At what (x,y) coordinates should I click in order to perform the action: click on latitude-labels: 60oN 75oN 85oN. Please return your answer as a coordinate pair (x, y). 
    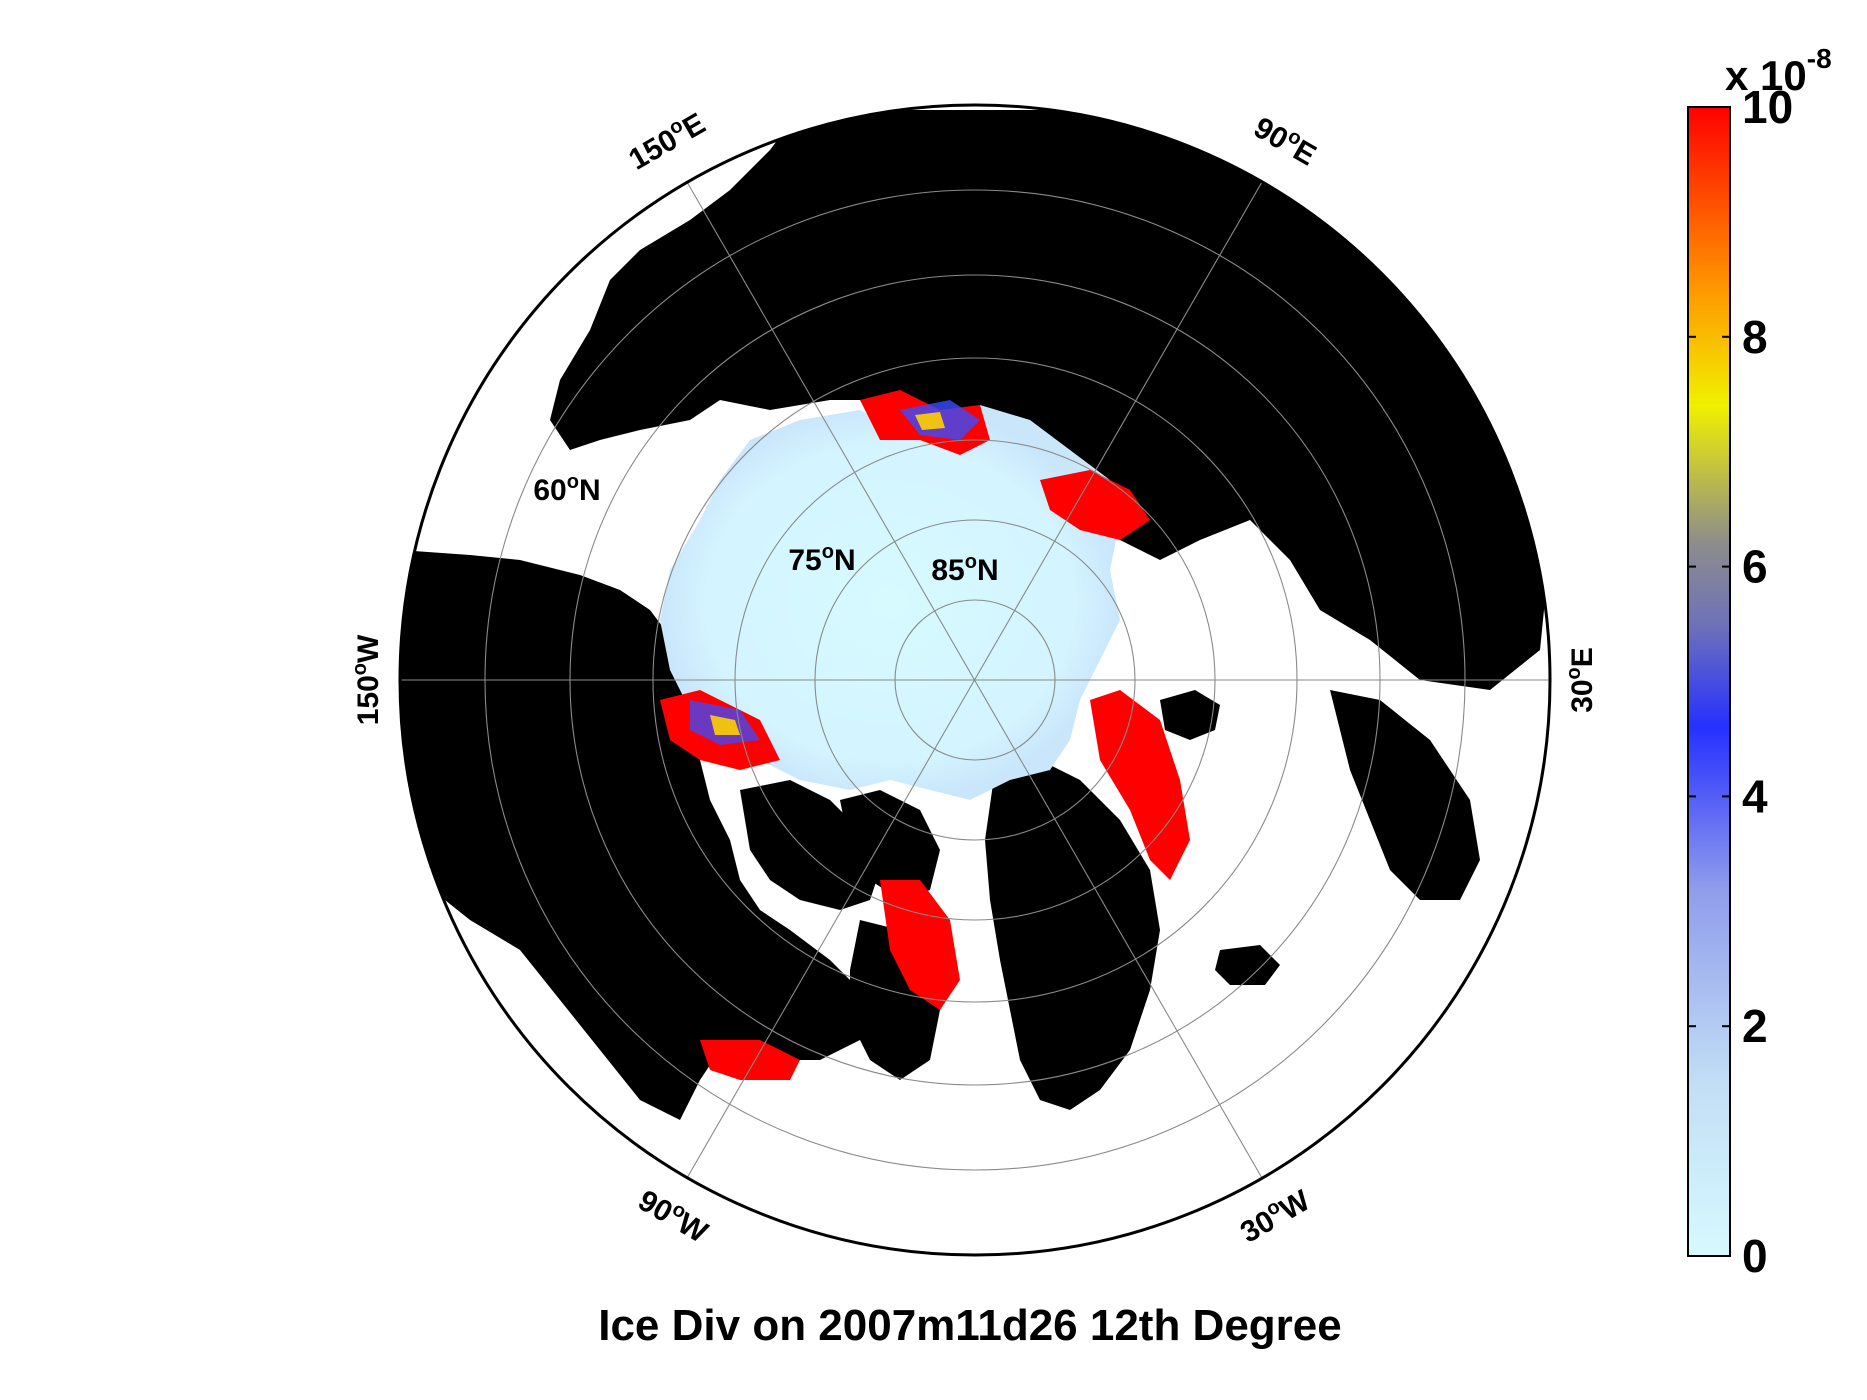
    Looking at the image, I should click on (765, 529).